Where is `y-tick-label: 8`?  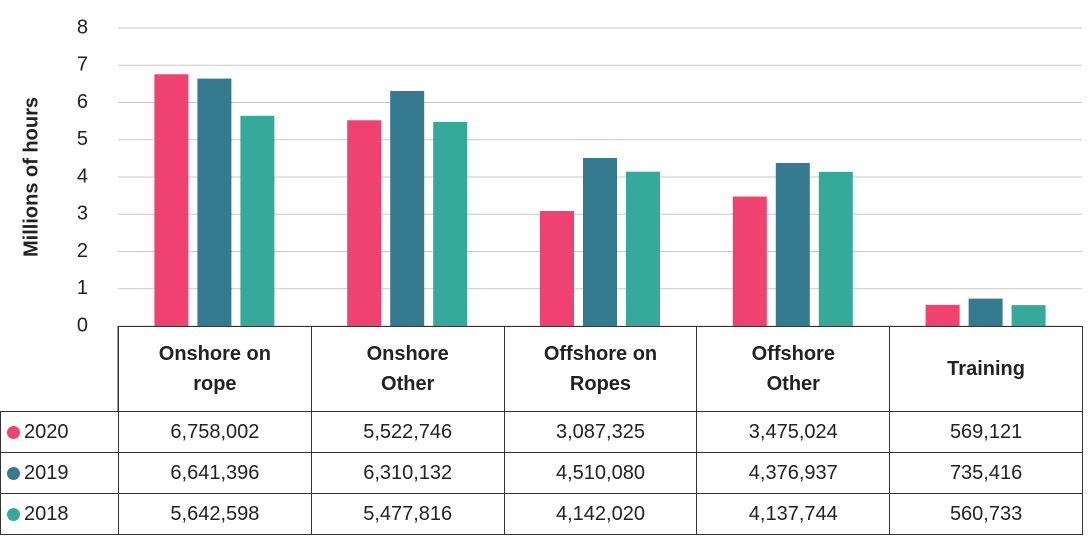
y-tick-label: 8 is located at coordinates (82, 27).